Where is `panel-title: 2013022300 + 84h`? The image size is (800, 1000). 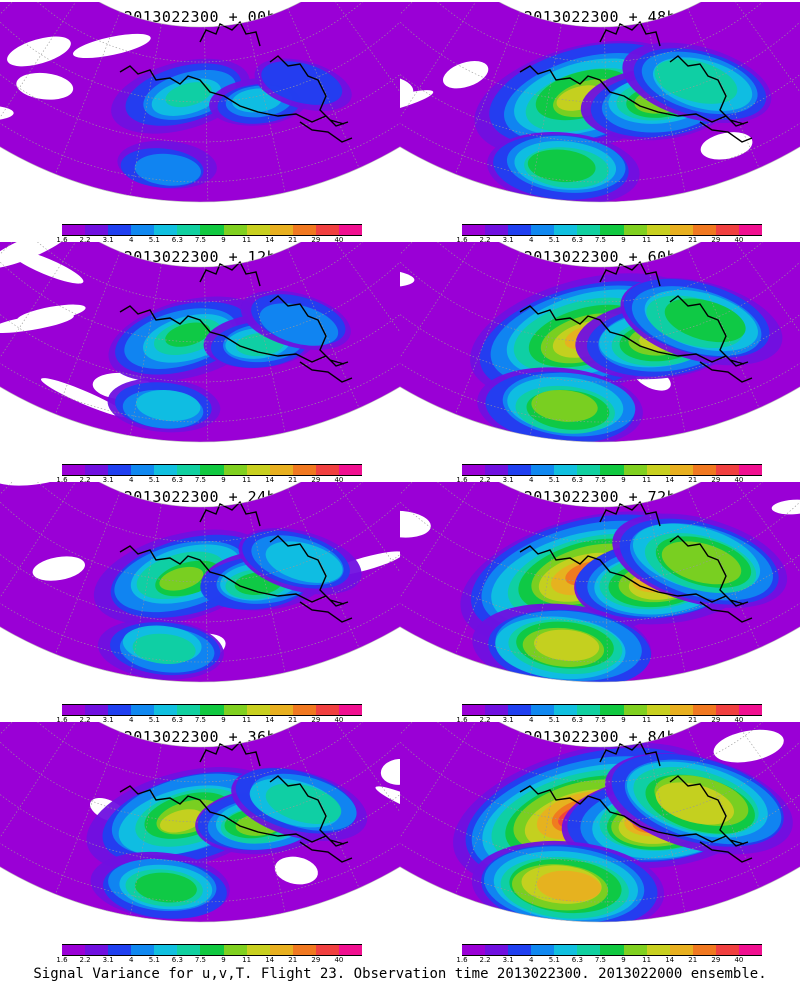
panel-title: 2013022300 + 84h is located at coordinates (600, 737).